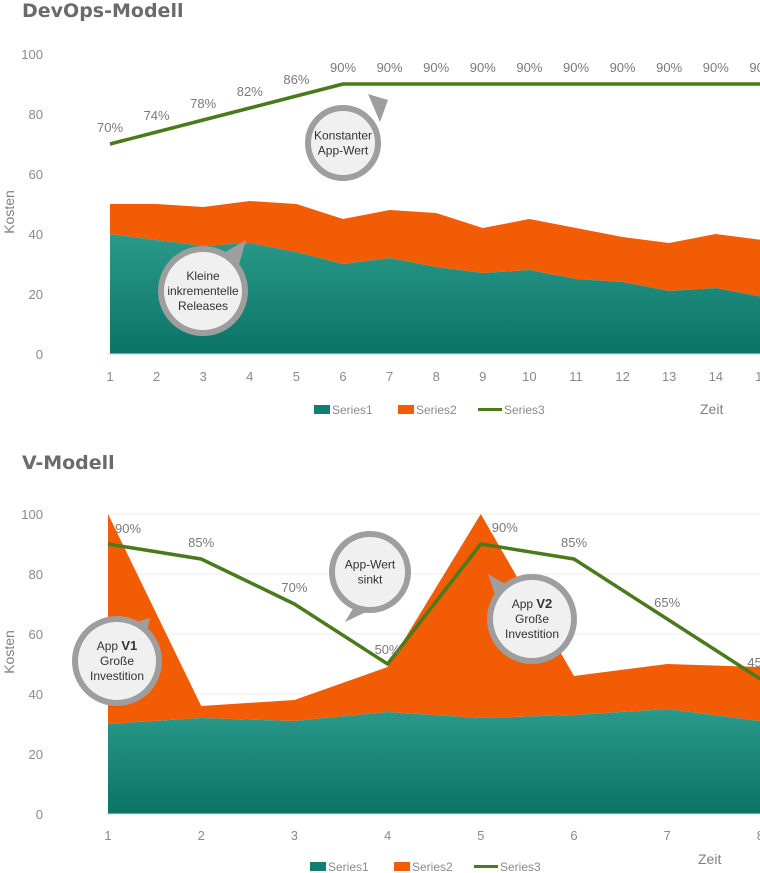 This screenshot has width=760, height=873. Describe the element at coordinates (9, 212) in the screenshot. I see `y-axis-label-devops: Kosten` at that location.